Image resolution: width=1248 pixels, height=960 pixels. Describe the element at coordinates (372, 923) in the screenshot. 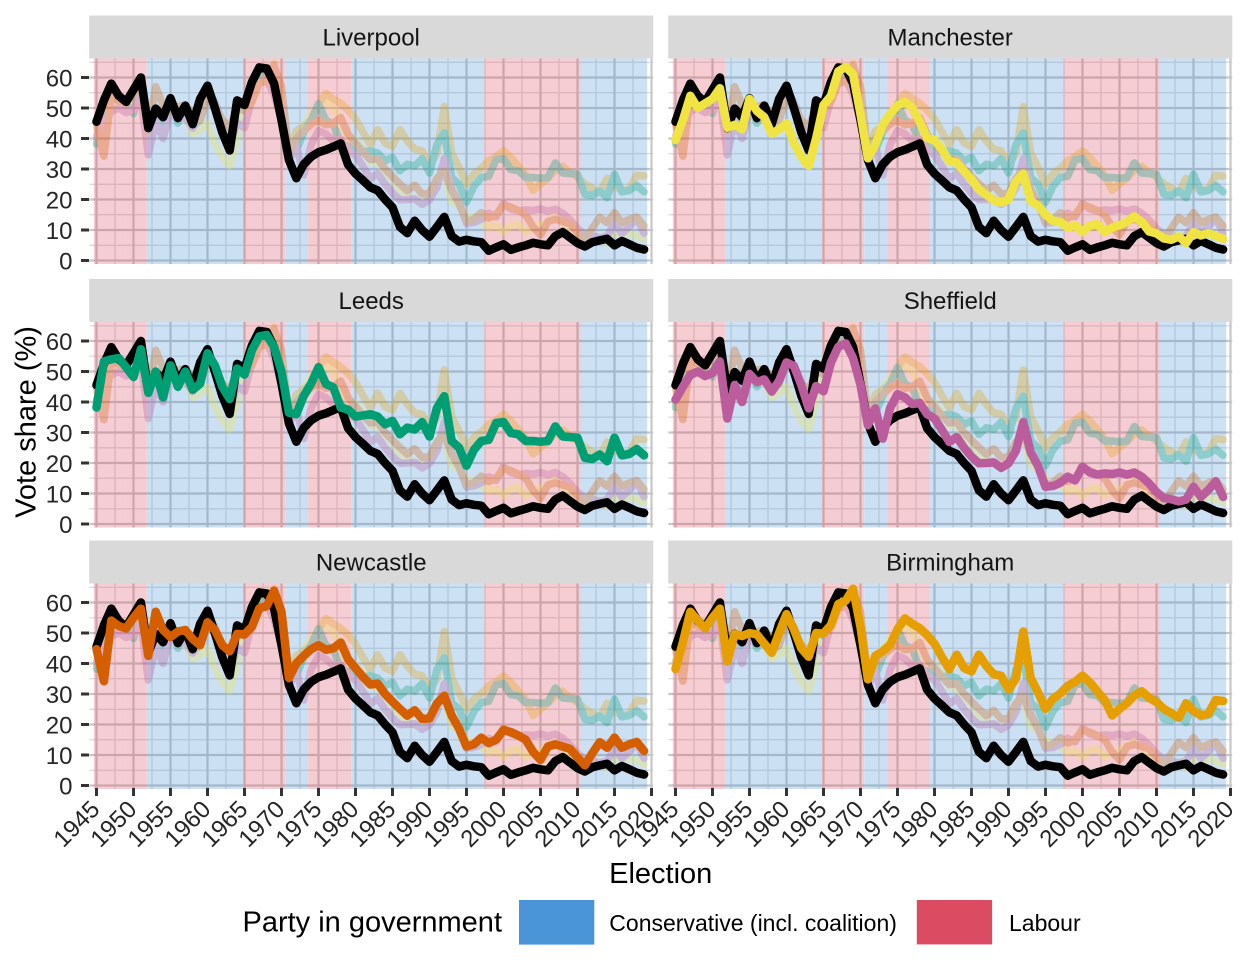

I see `svg-text: Party in government` at that location.